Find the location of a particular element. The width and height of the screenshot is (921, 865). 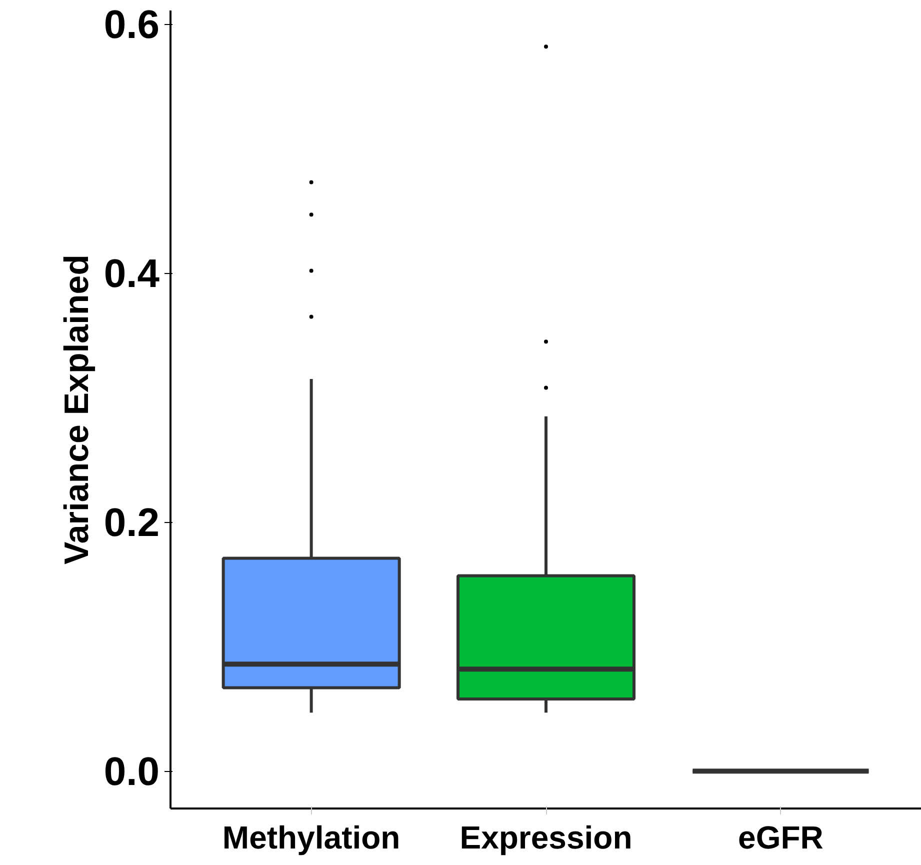

x-tick-label: Expression is located at coordinates (546, 838).